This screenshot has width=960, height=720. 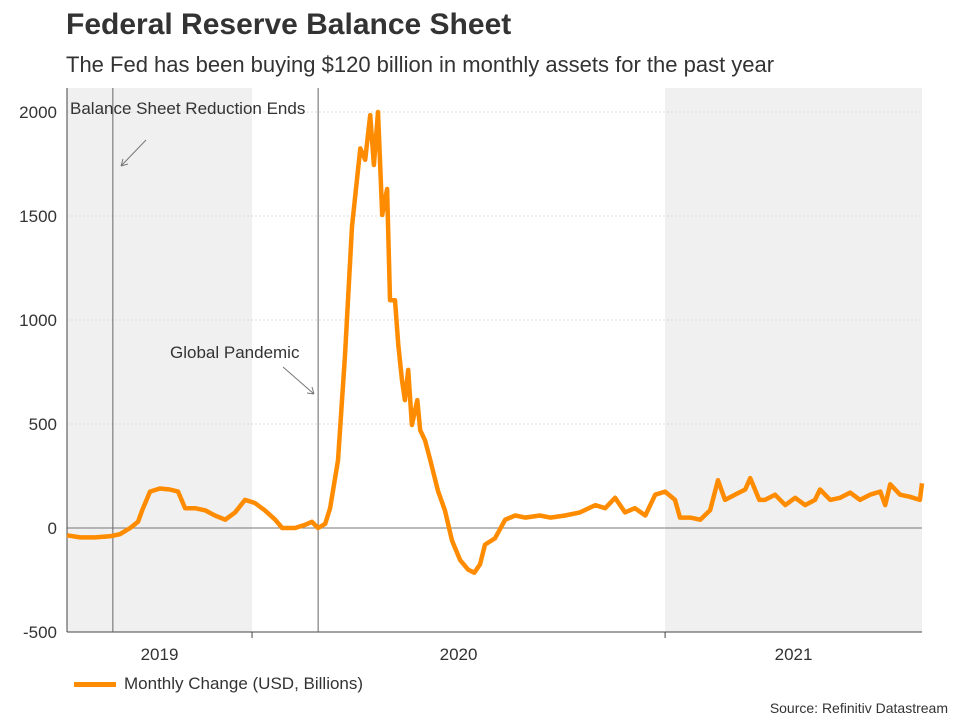 I want to click on x-tick-label: 2019, so click(x=160, y=654).